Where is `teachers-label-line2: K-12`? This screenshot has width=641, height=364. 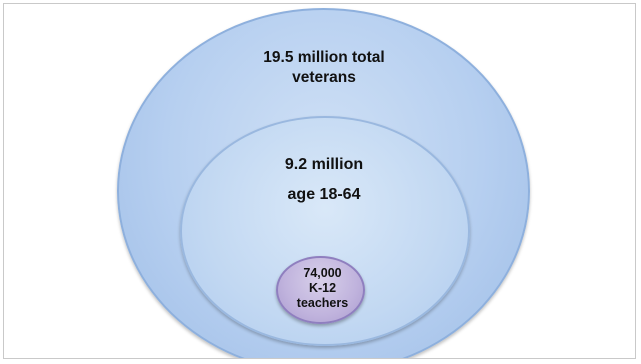 teachers-label-line2: K-12 is located at coordinates (322, 288).